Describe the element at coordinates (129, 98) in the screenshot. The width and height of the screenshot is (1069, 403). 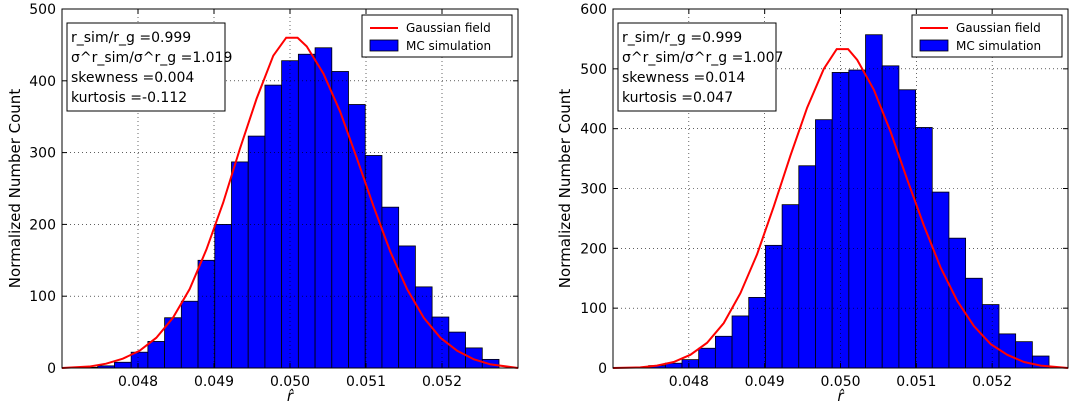
I see `stat-kurtosis: kurtosis =-0.112` at that location.